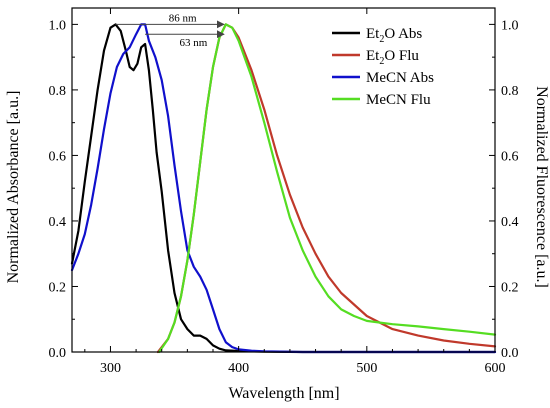 The image size is (550, 408). I want to click on legend: Et2O Abs Et2O Flu MeCN Abs MeCN Flu, so click(383, 67).